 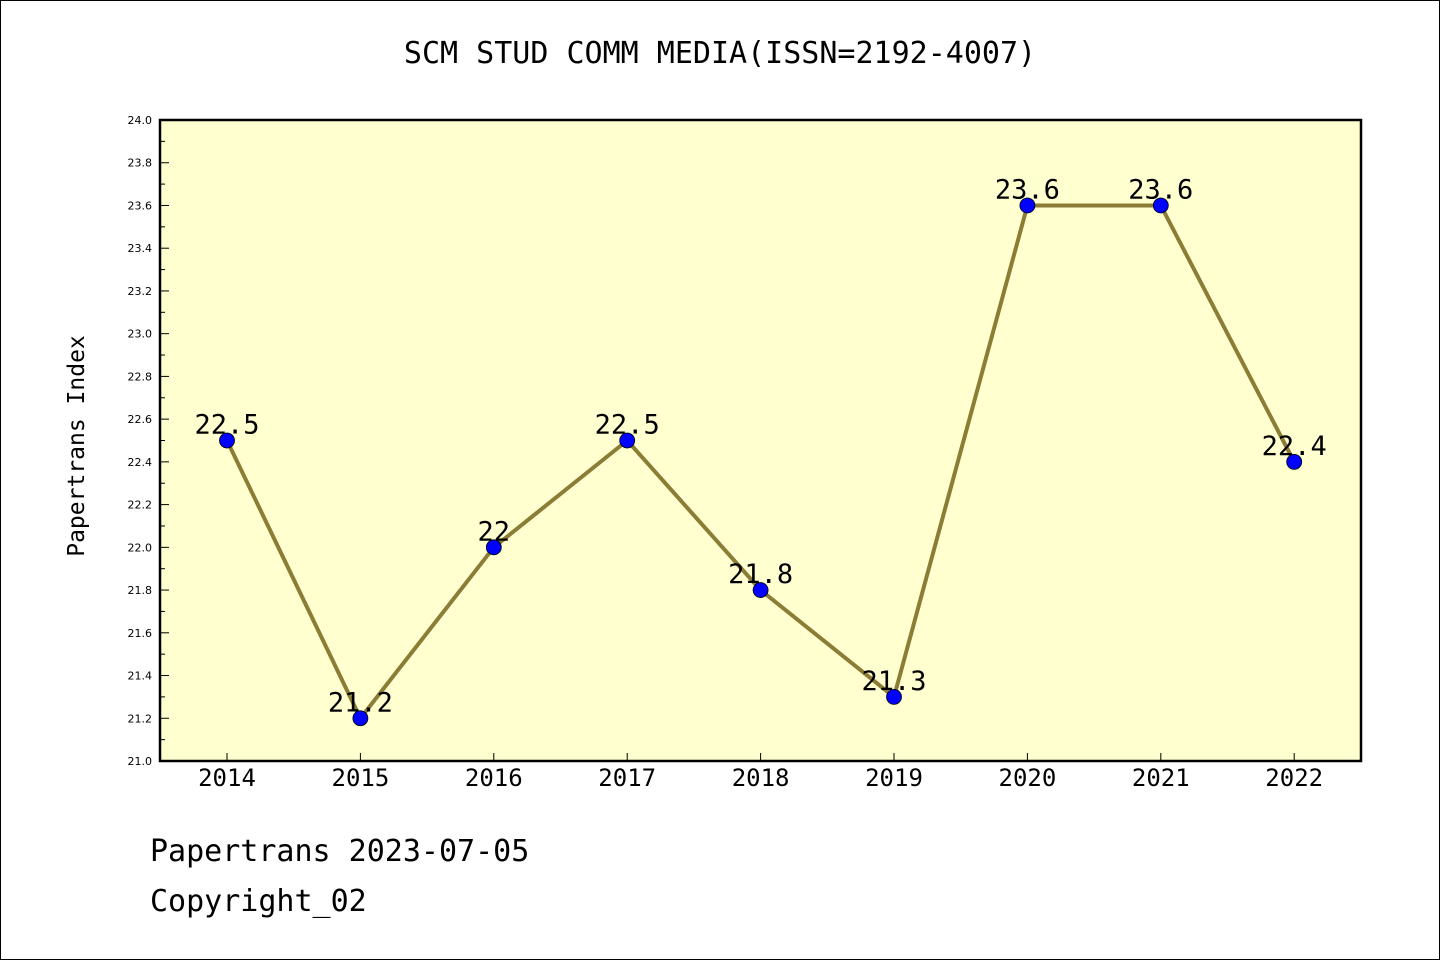 I want to click on y-tick-label: 22.0, so click(x=140, y=547).